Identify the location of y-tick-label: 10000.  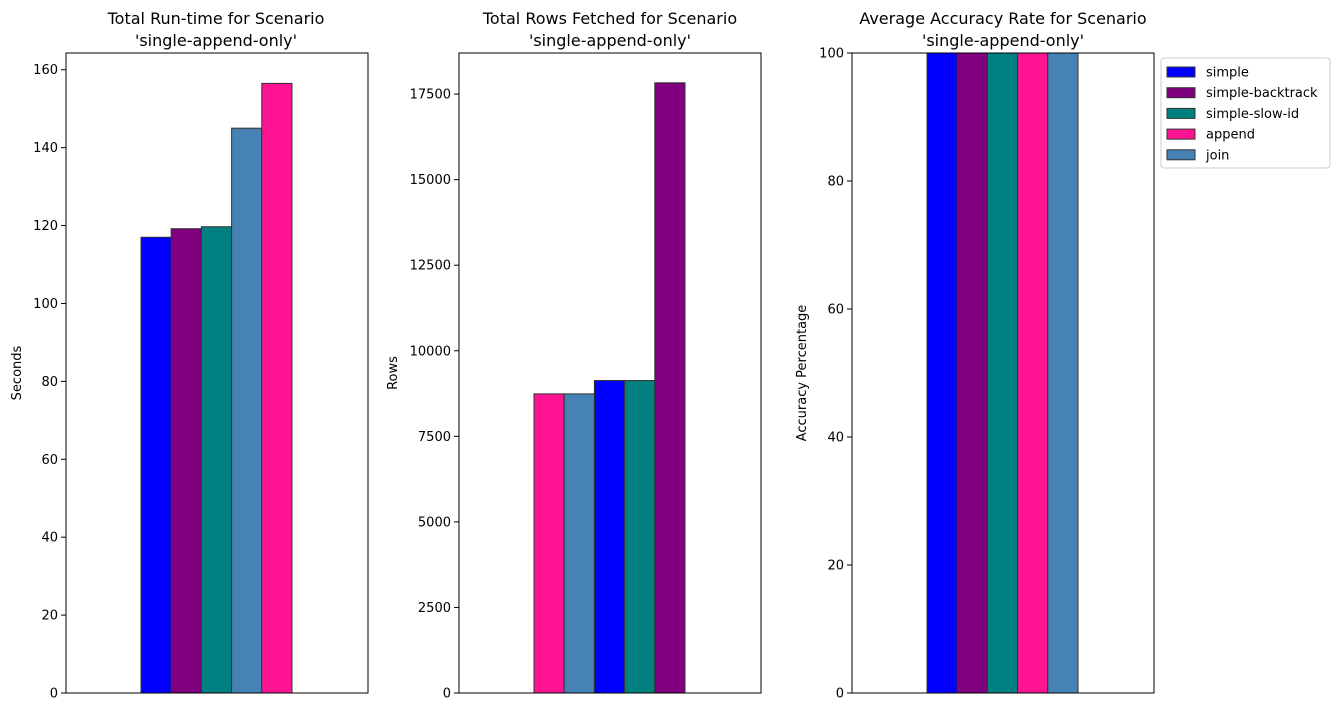
(430, 351).